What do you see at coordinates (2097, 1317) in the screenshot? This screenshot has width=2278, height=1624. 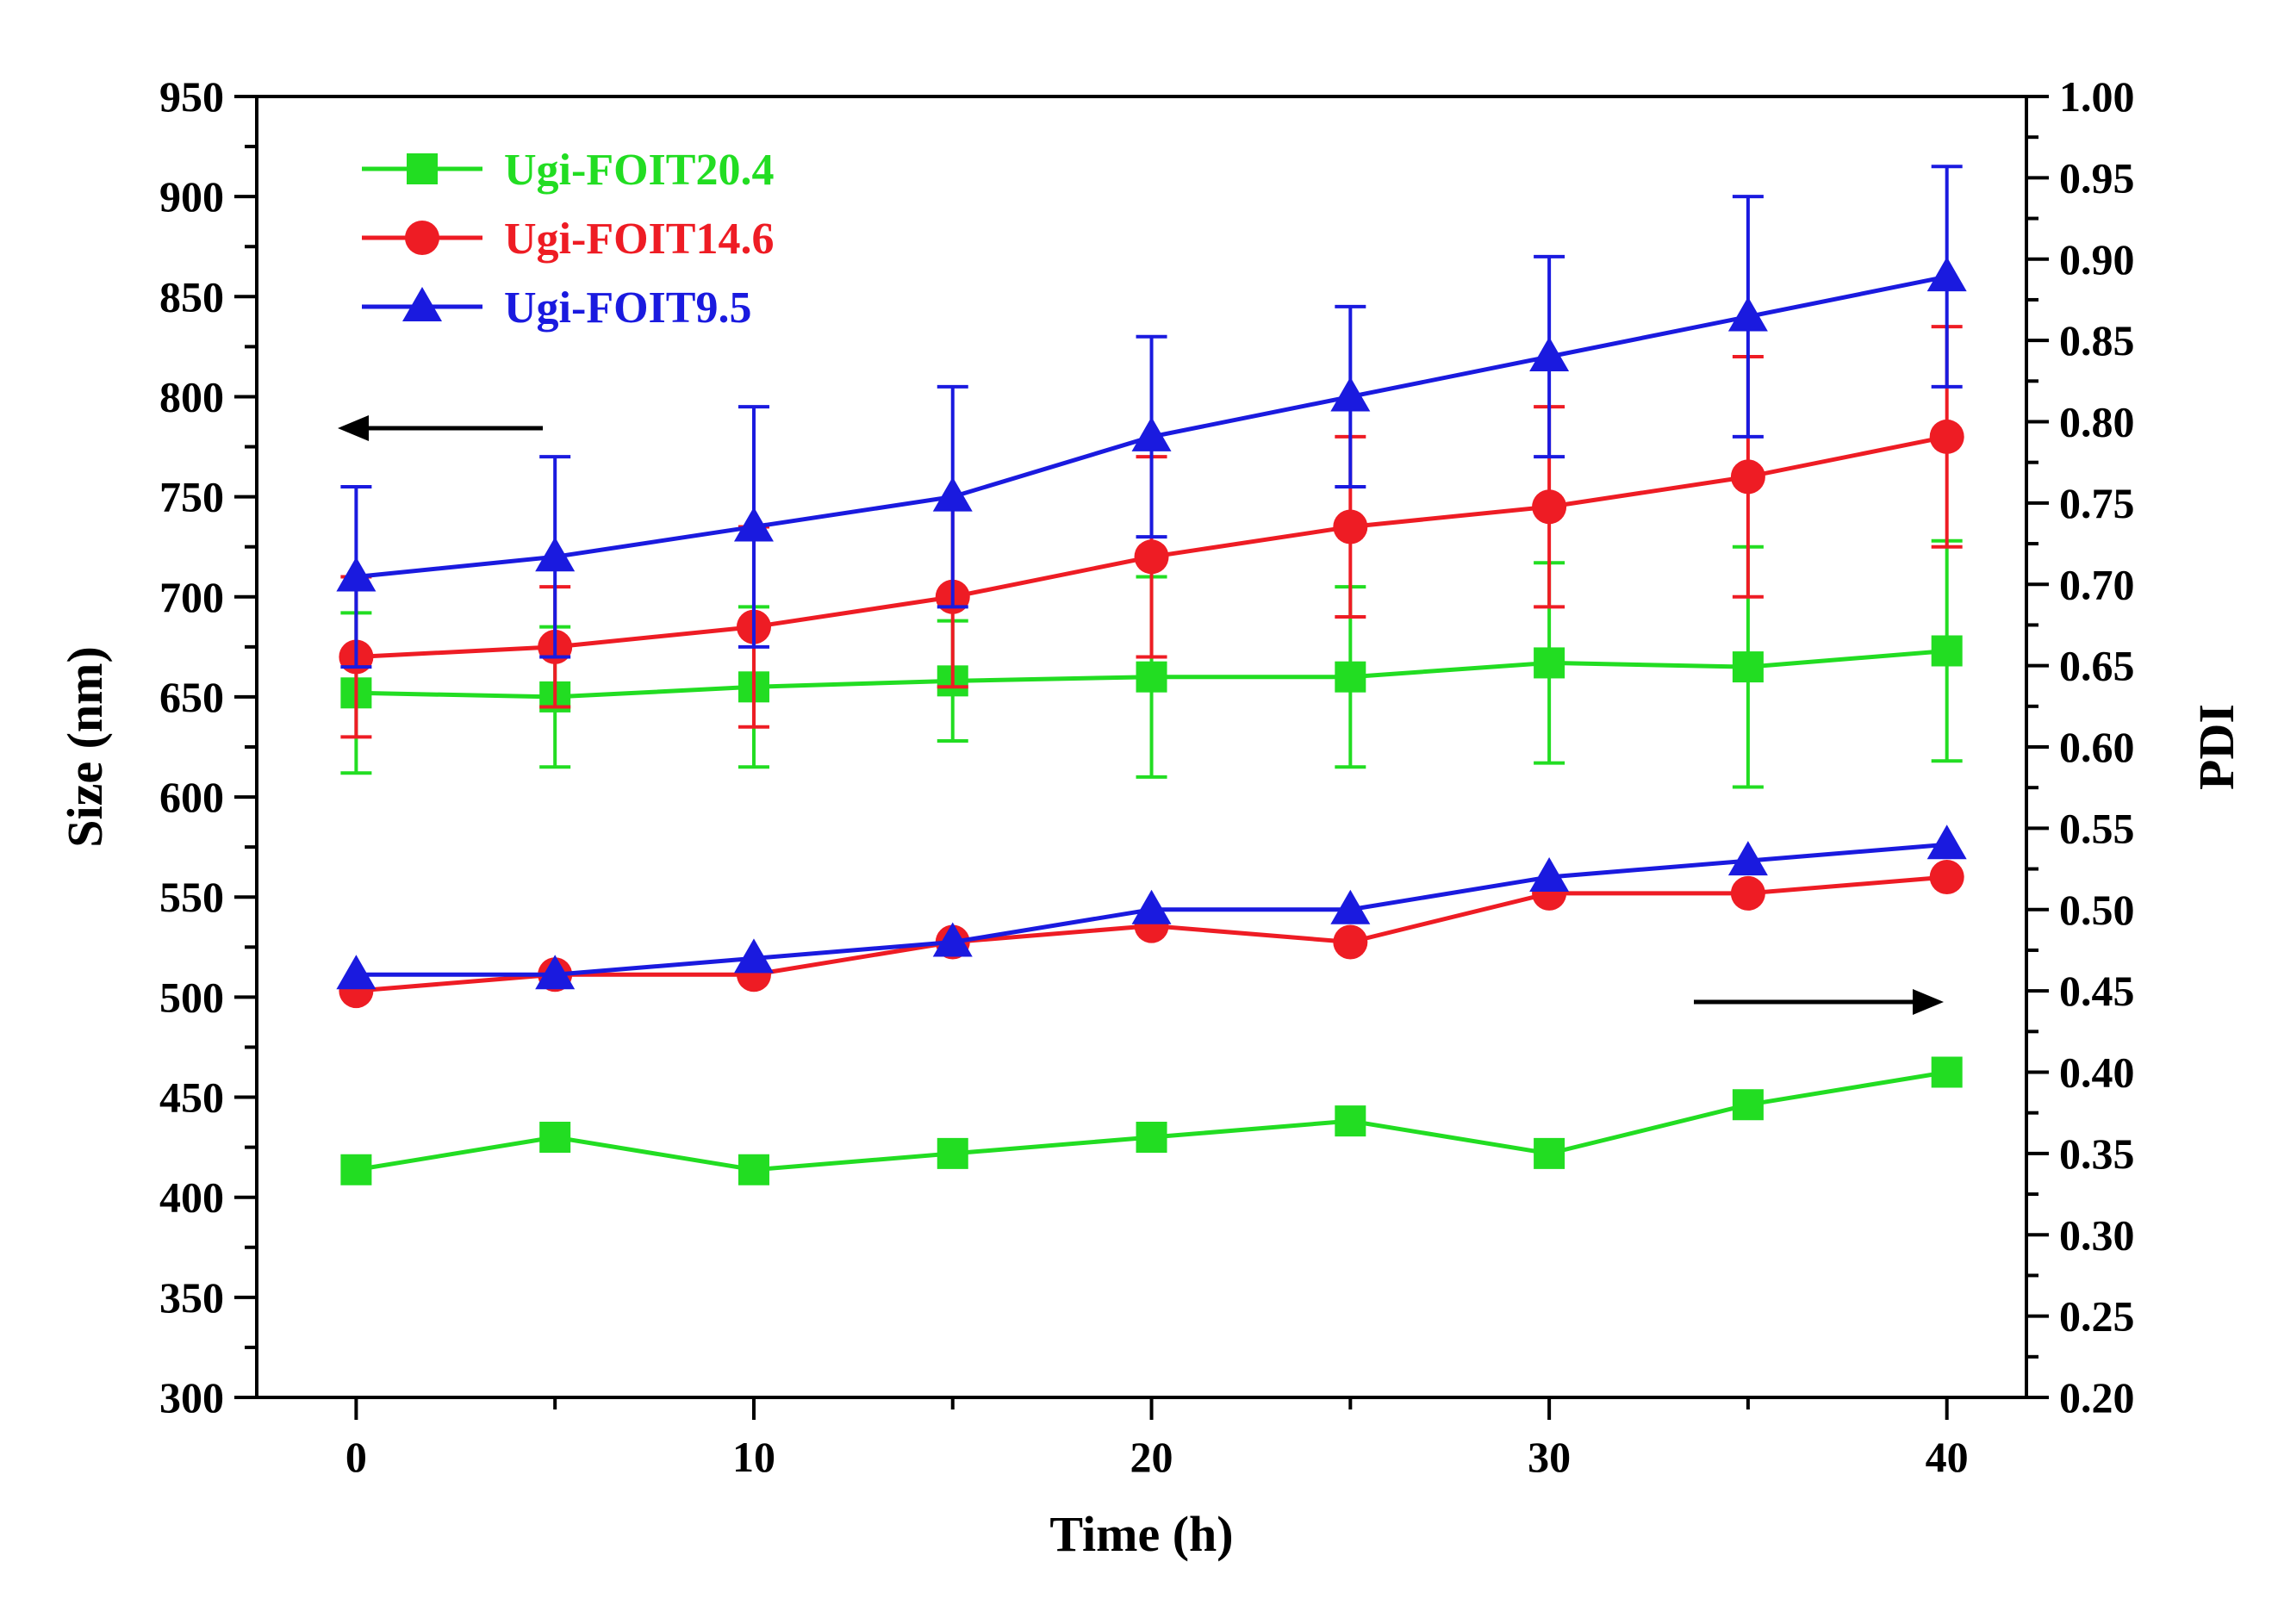 I see `y-right-tick-label: 0.25` at bounding box center [2097, 1317].